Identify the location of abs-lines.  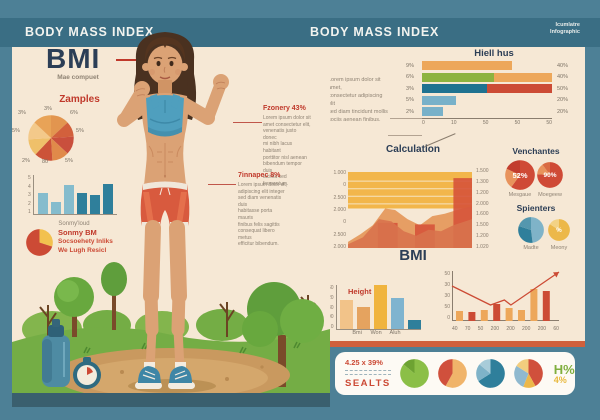
(165, 160).